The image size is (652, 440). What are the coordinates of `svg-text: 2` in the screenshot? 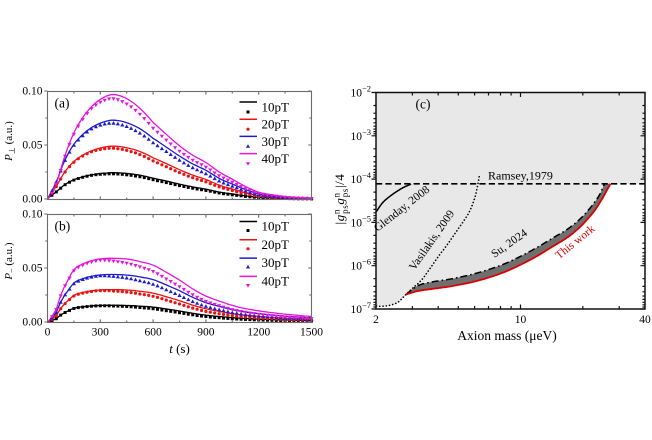 It's located at (376, 320).